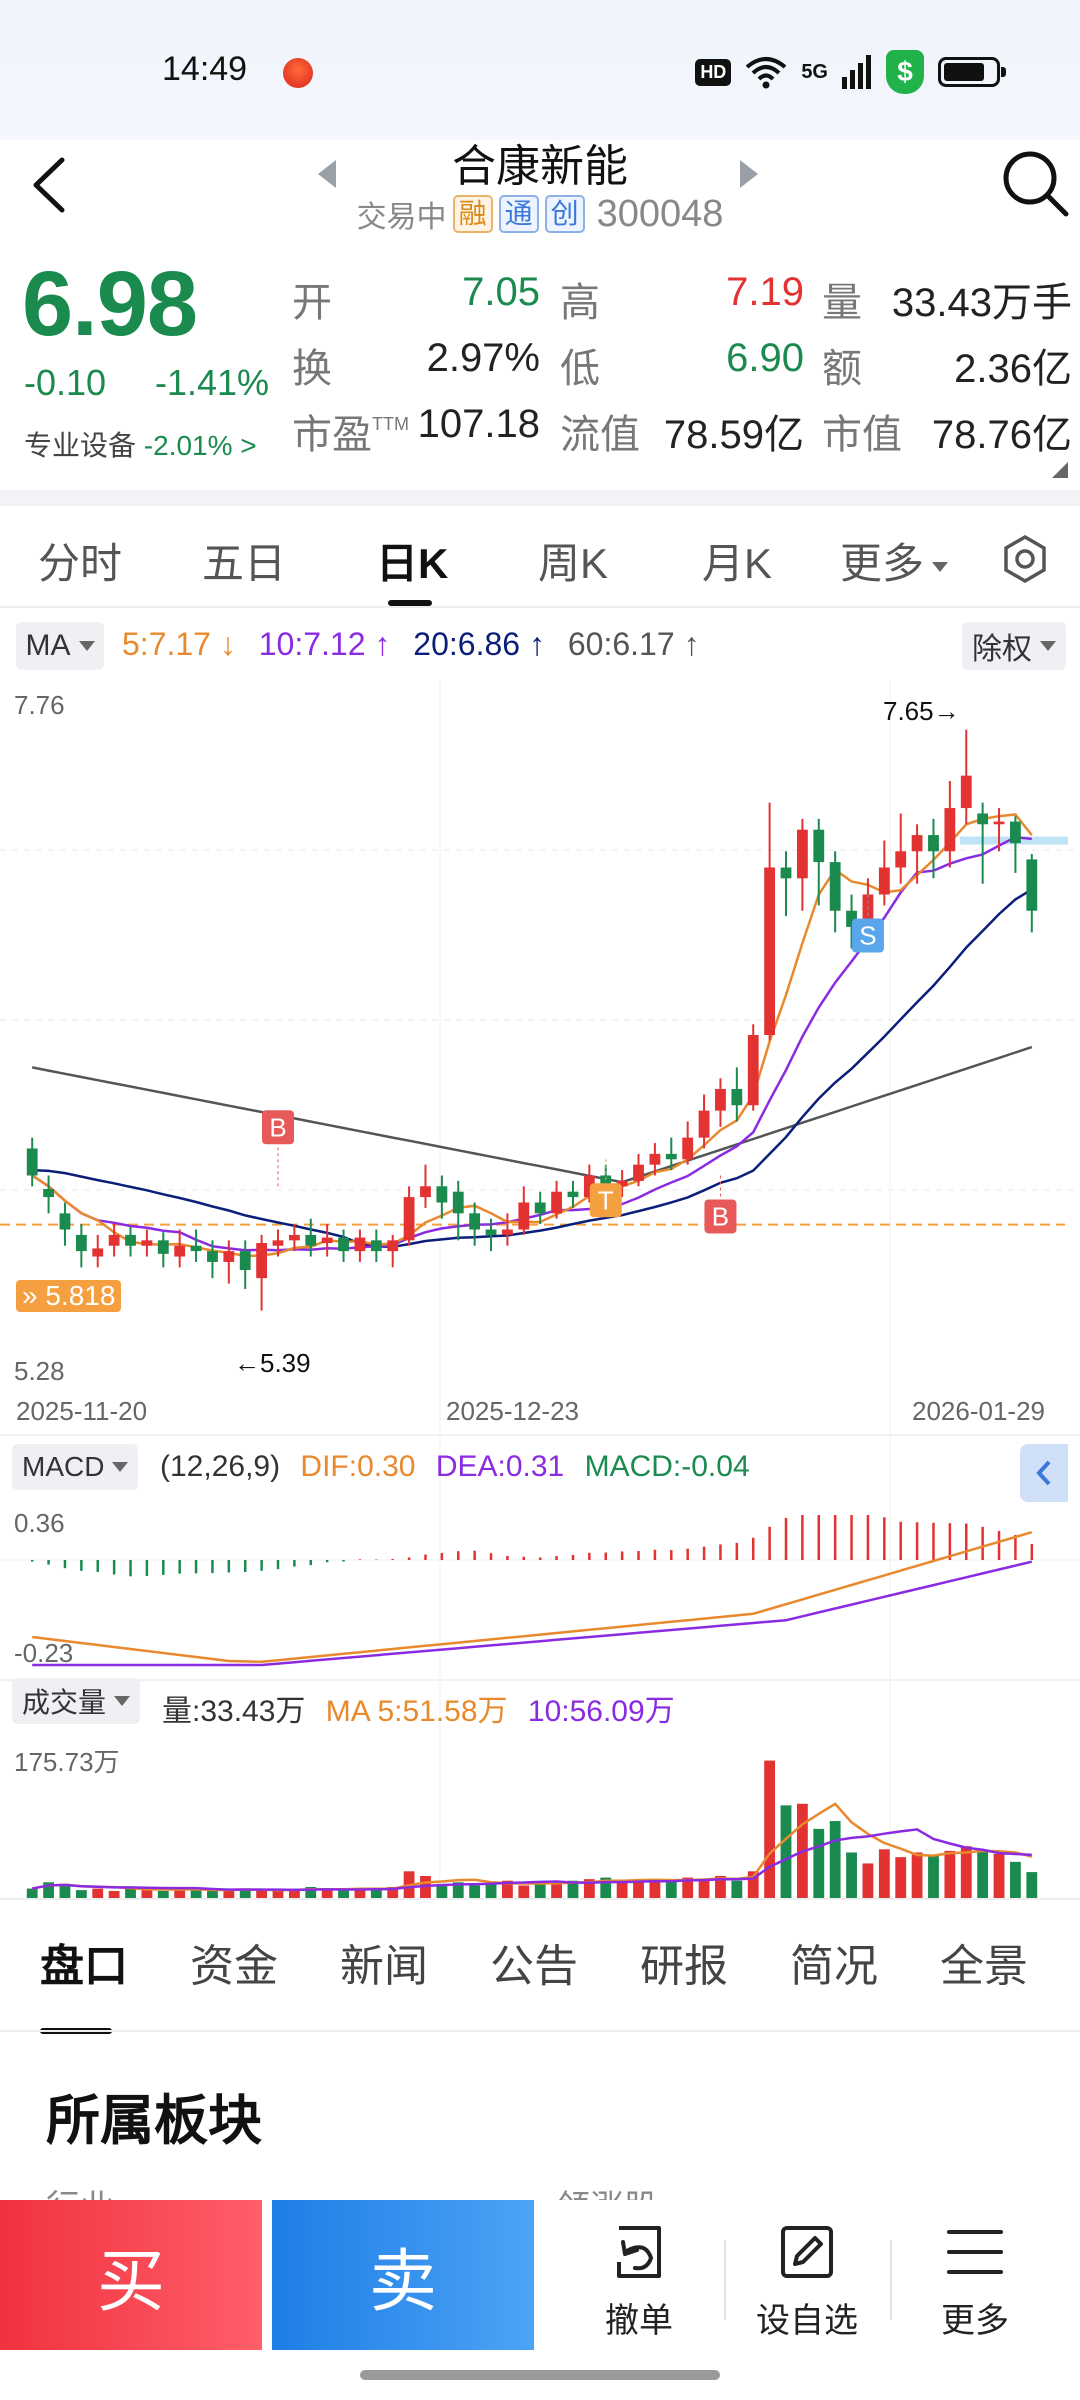 This screenshot has width=1080, height=2400. I want to click on chart-settings-icon, so click(1025, 559).